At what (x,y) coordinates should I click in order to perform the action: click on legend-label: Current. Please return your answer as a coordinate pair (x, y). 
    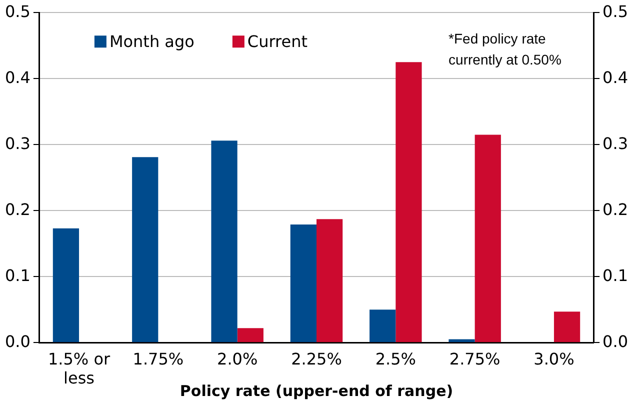
    Looking at the image, I should click on (277, 41).